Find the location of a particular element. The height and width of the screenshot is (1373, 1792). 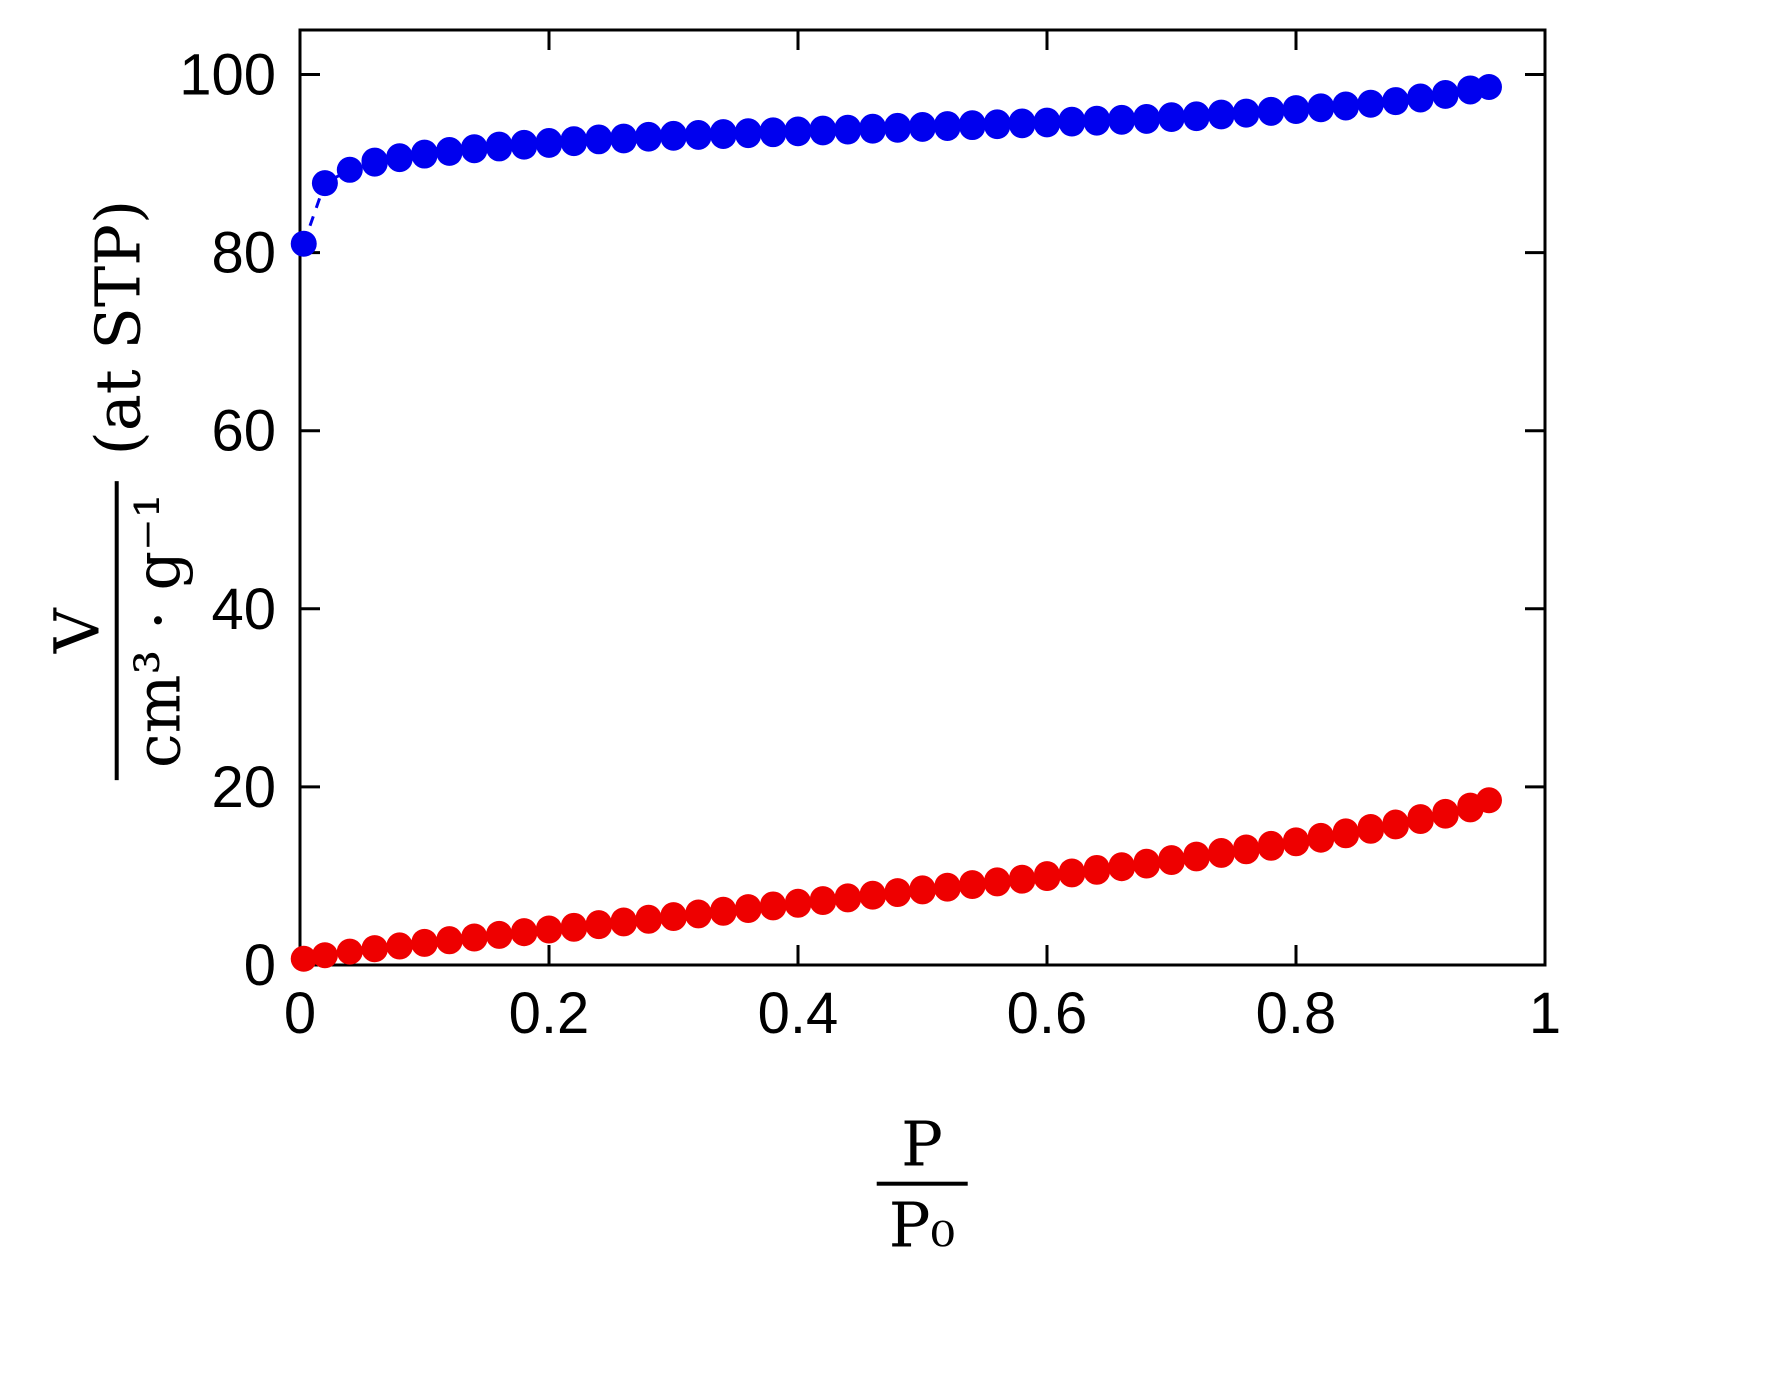

y-axis-label: V cm³ · g⁻¹ (at STP) is located at coordinates (117, 490).